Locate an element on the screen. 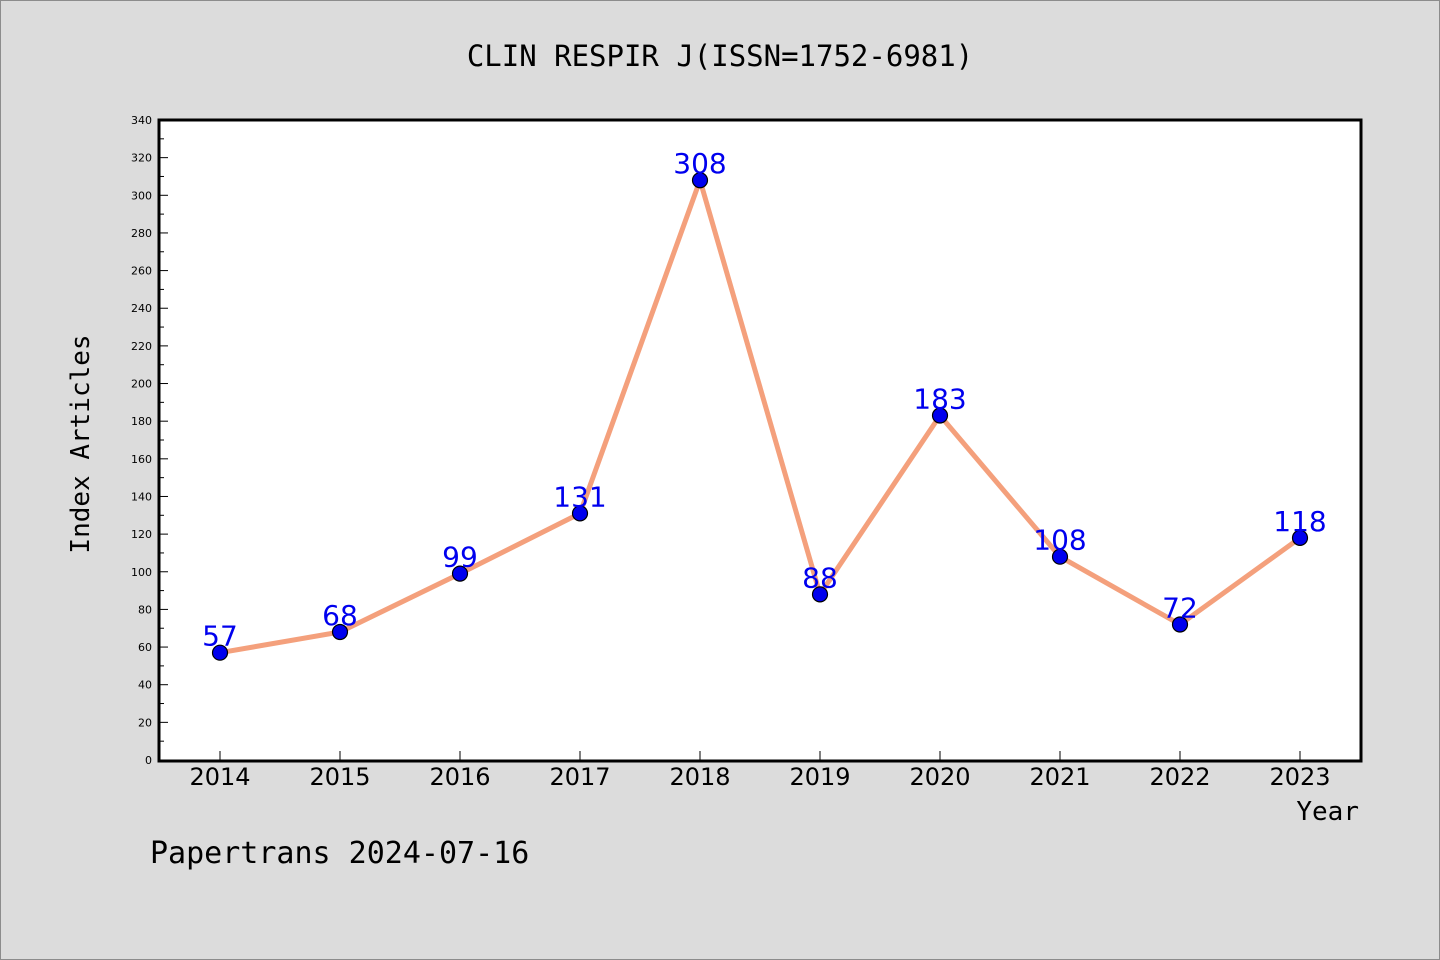  data-label: 99 is located at coordinates (460, 557).